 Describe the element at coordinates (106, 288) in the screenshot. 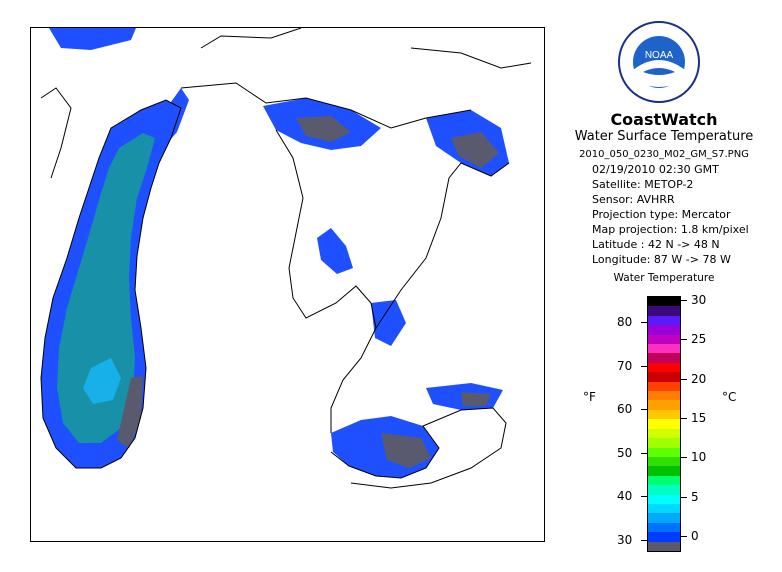

I see `lake-michigan-teal` at that location.